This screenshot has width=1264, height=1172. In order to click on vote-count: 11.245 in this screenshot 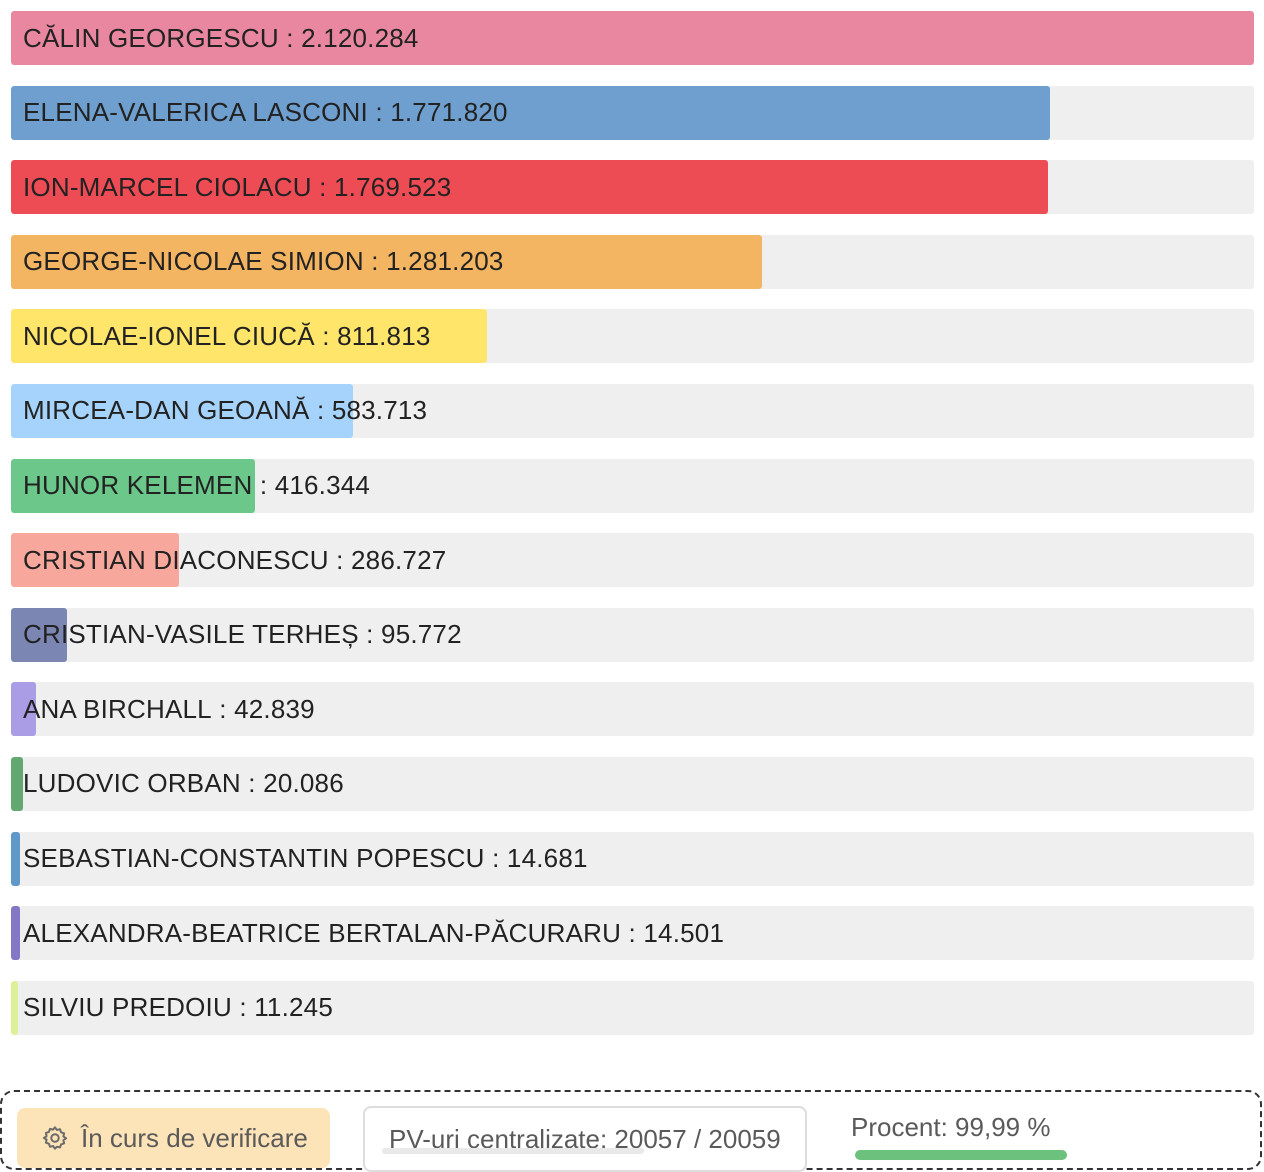, I will do `click(293, 1007)`.